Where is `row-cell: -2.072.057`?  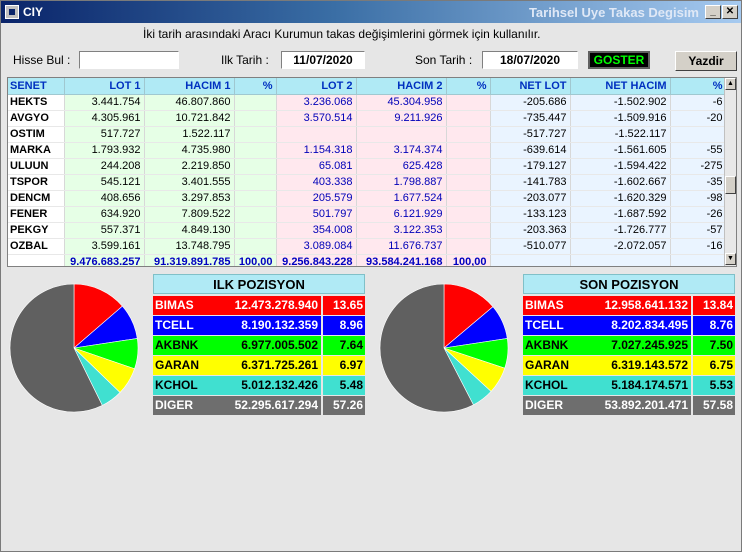 row-cell: -2.072.057 is located at coordinates (620, 246).